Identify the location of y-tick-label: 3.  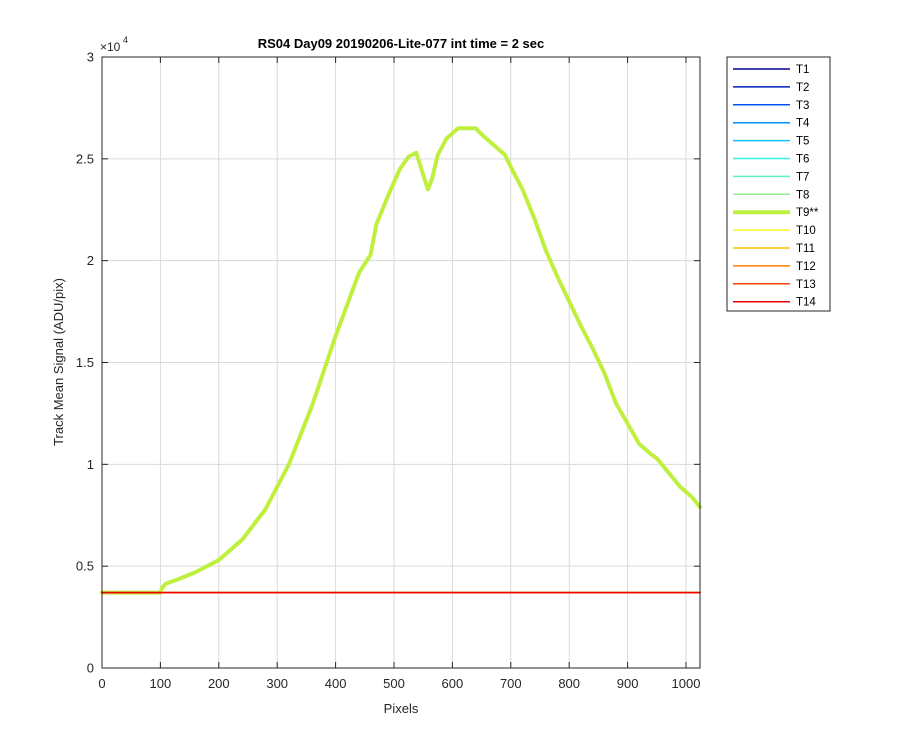
(90, 57).